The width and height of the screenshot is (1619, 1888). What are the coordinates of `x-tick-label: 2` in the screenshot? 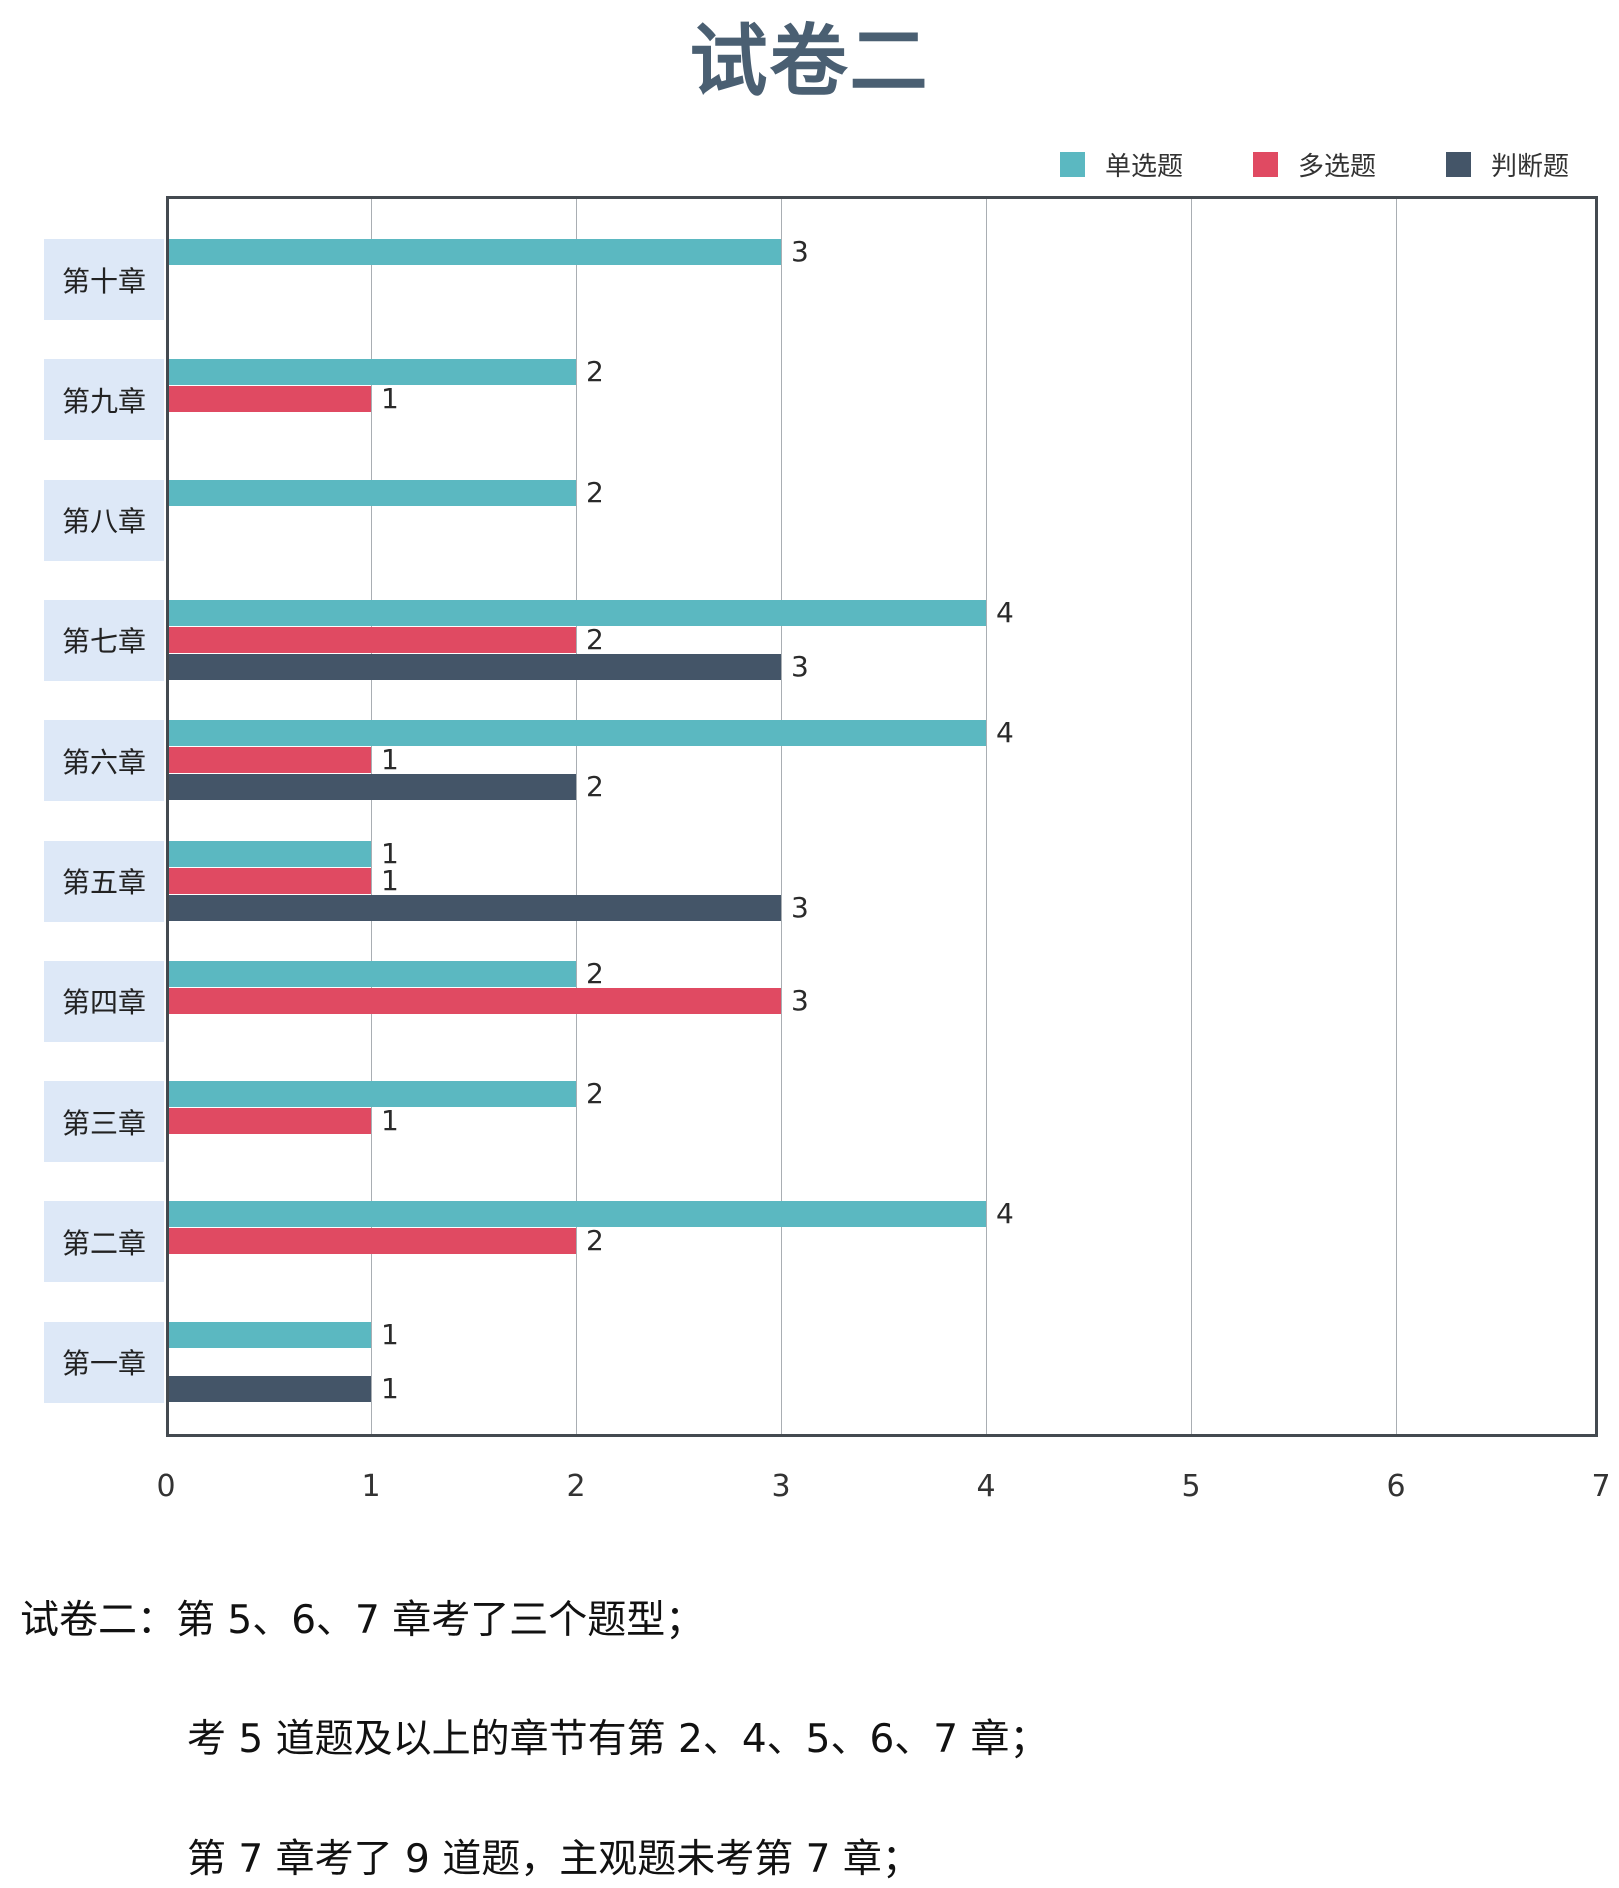 It's located at (576, 1486).